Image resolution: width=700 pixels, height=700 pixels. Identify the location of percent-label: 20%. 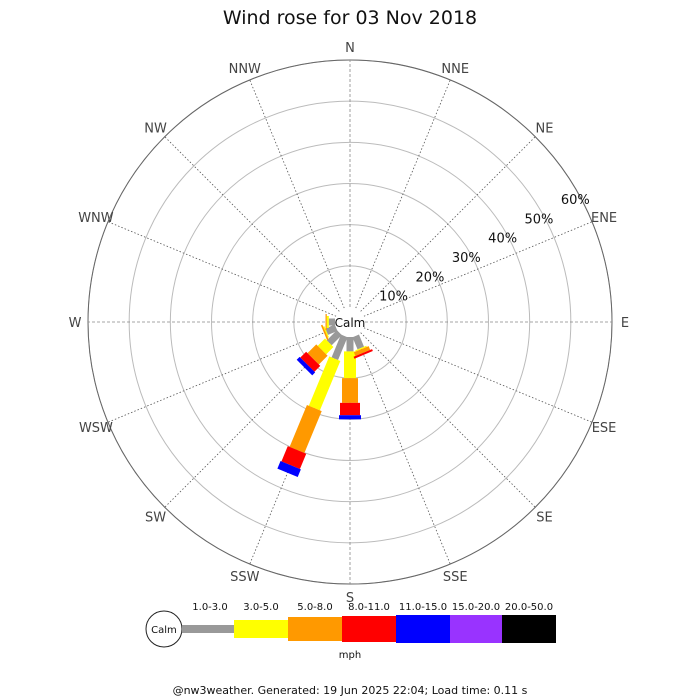
(429, 277).